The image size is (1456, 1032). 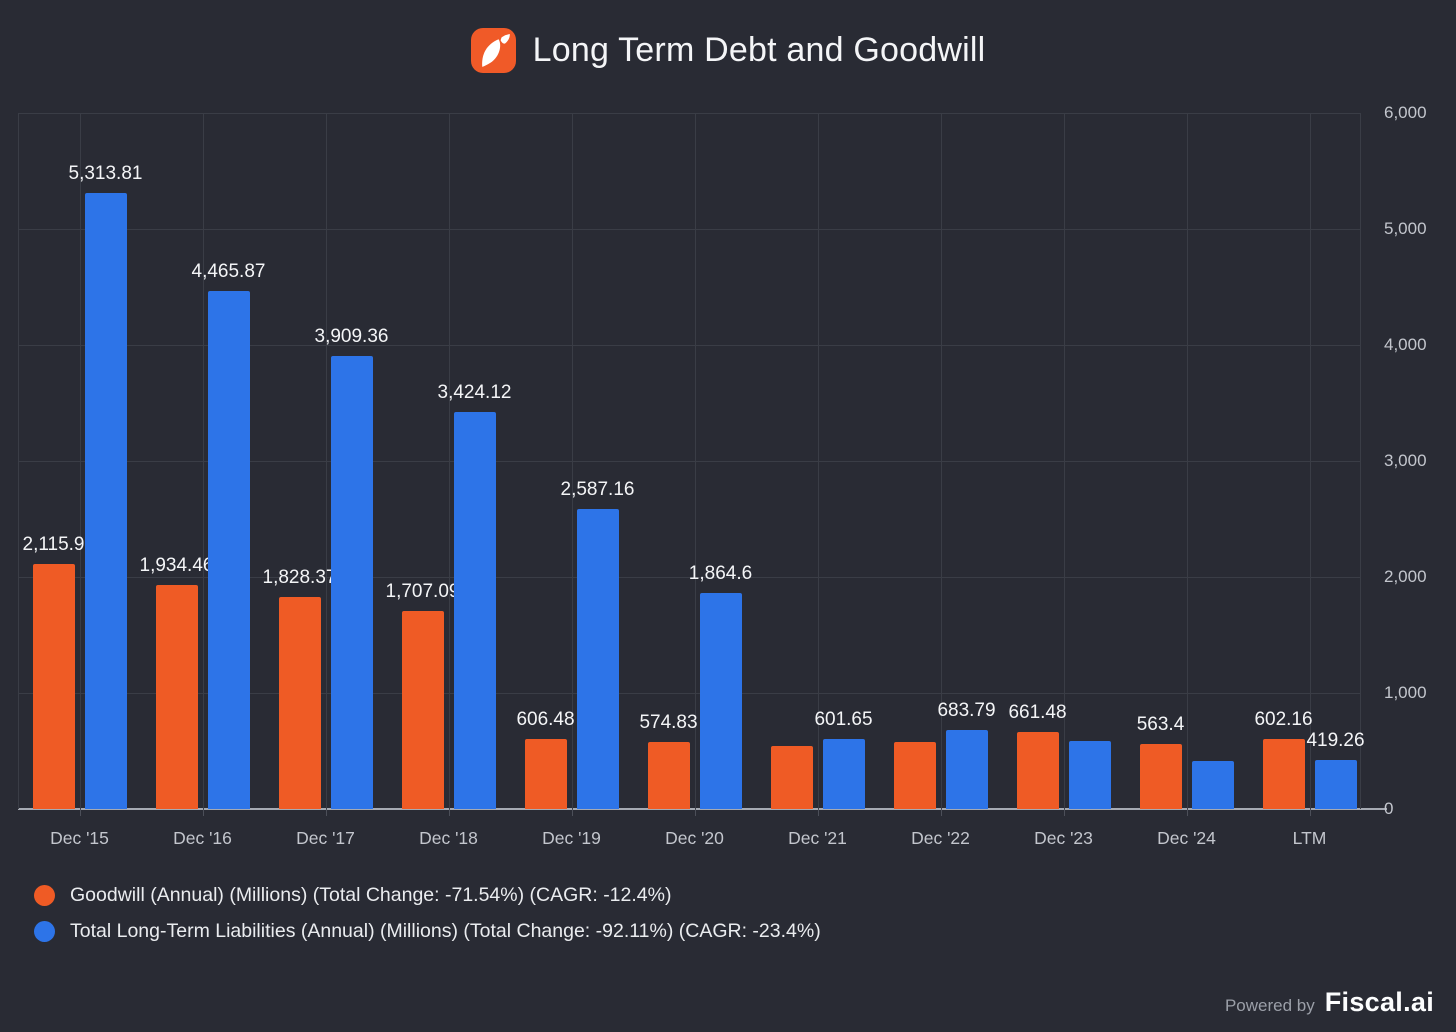 What do you see at coordinates (1063, 838) in the screenshot?
I see `x-axis-label-dec-23: Dec '23` at bounding box center [1063, 838].